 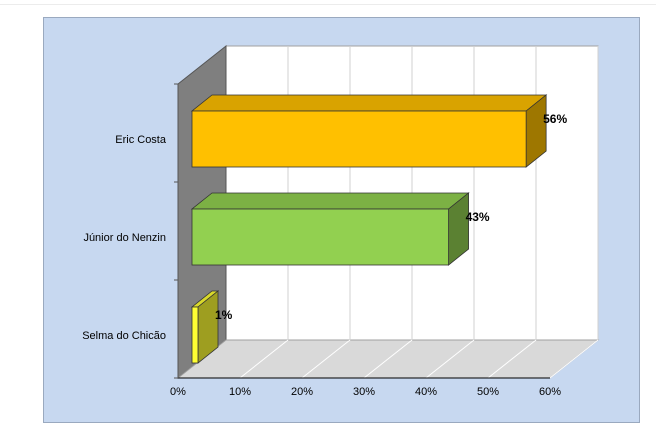 I want to click on x-tick-label: 20%, so click(x=302, y=392).